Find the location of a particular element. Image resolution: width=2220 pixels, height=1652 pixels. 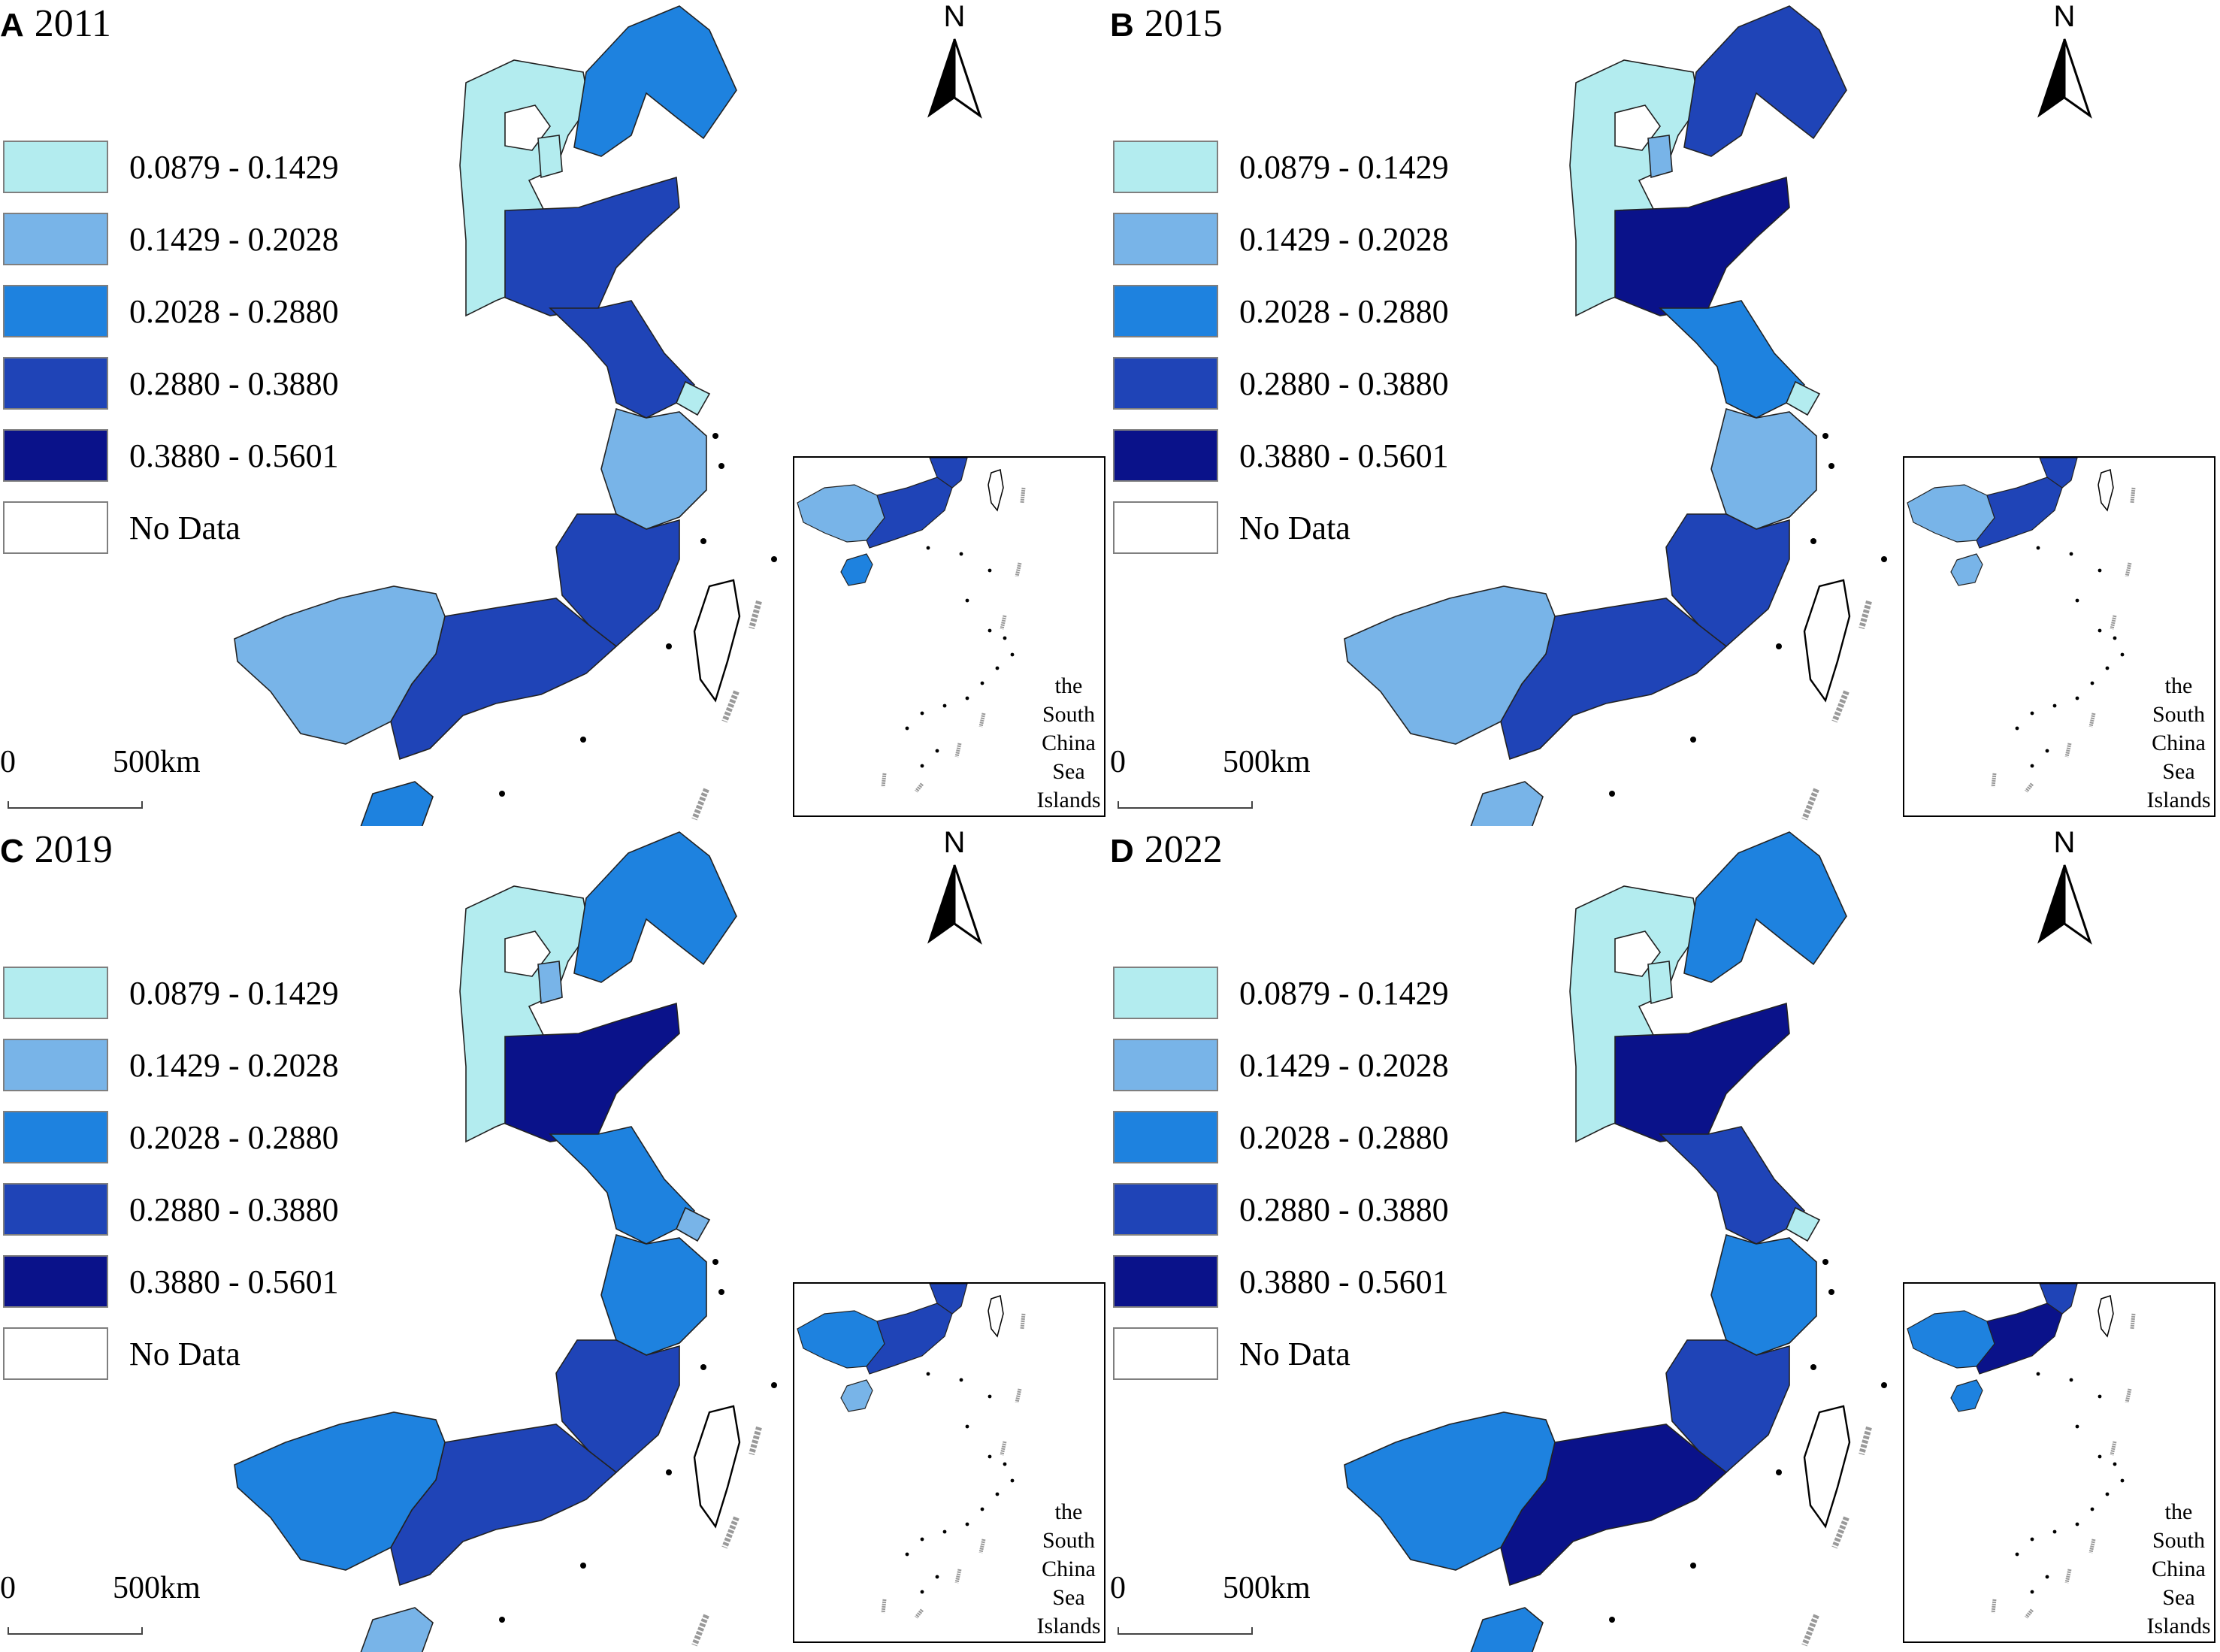

north-arrow-icon is located at coordinates (2064, 78).